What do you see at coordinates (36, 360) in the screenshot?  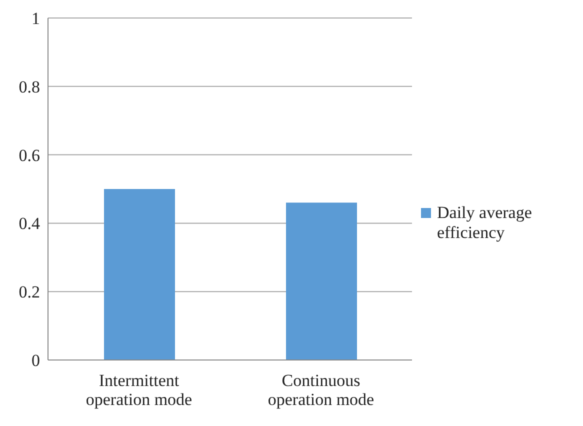 I see `y-tick-label: 0` at bounding box center [36, 360].